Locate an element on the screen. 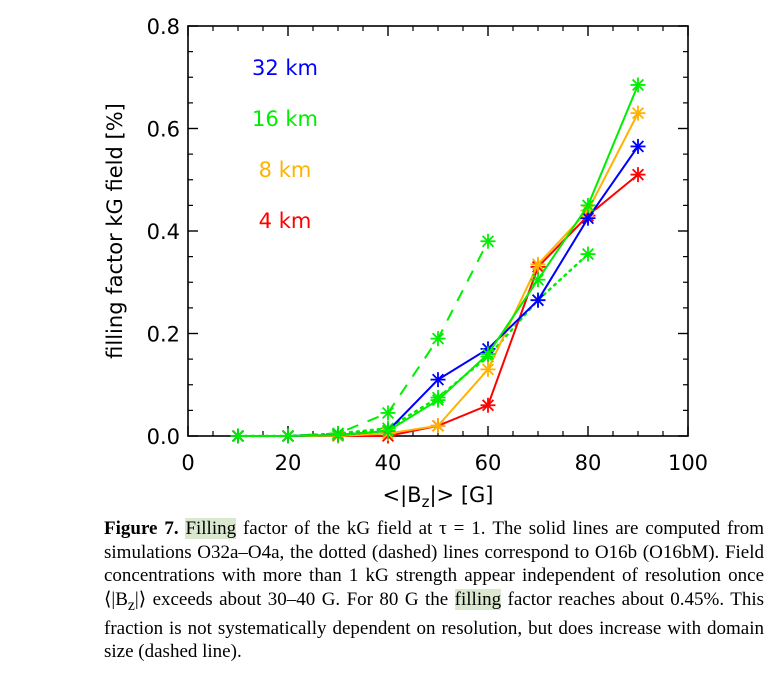  y-axis-title: filling factor kG field [%] is located at coordinates (115, 231).